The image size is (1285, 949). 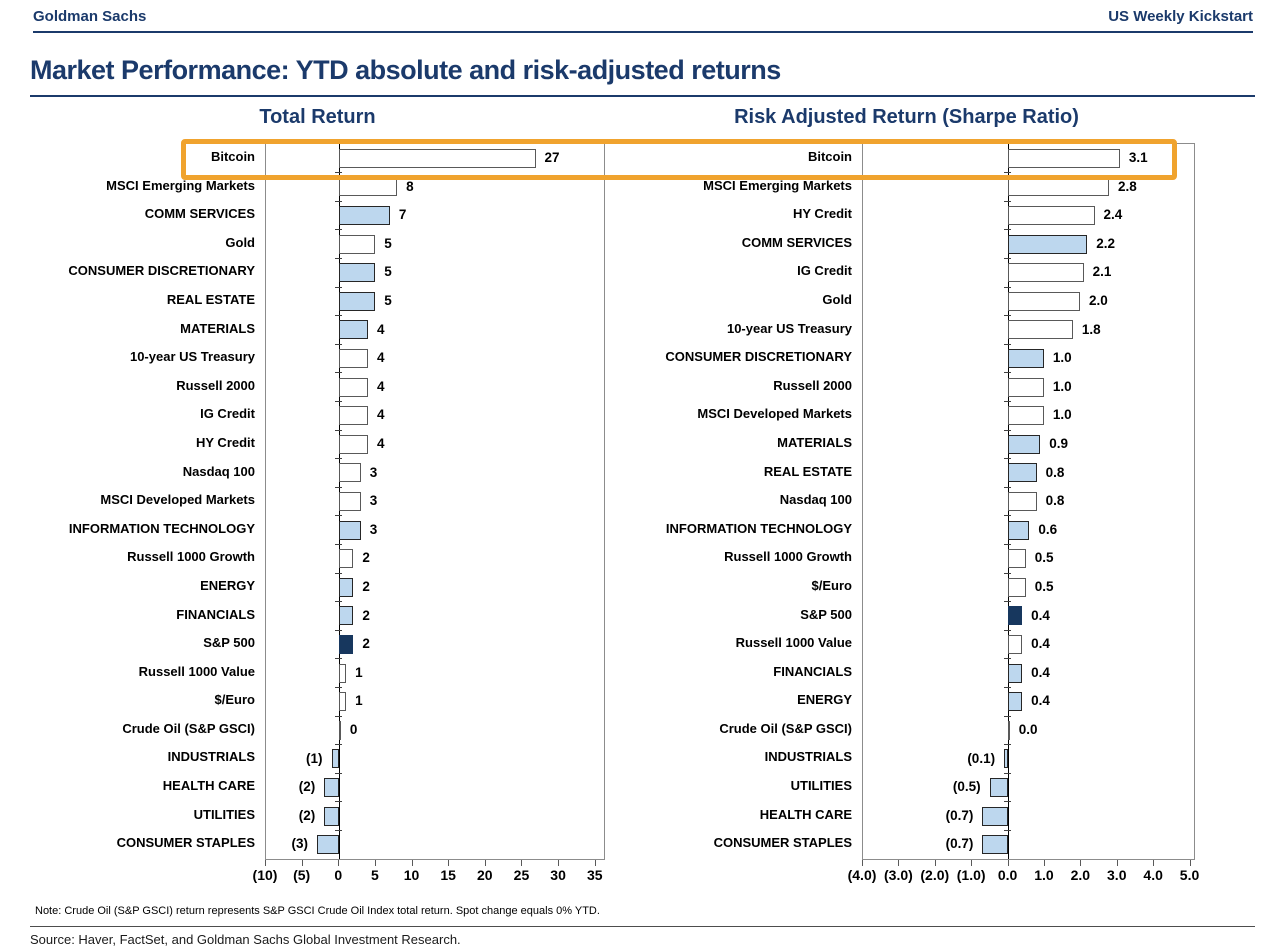 I want to click on row-label: ENERGY, so click(x=824, y=700).